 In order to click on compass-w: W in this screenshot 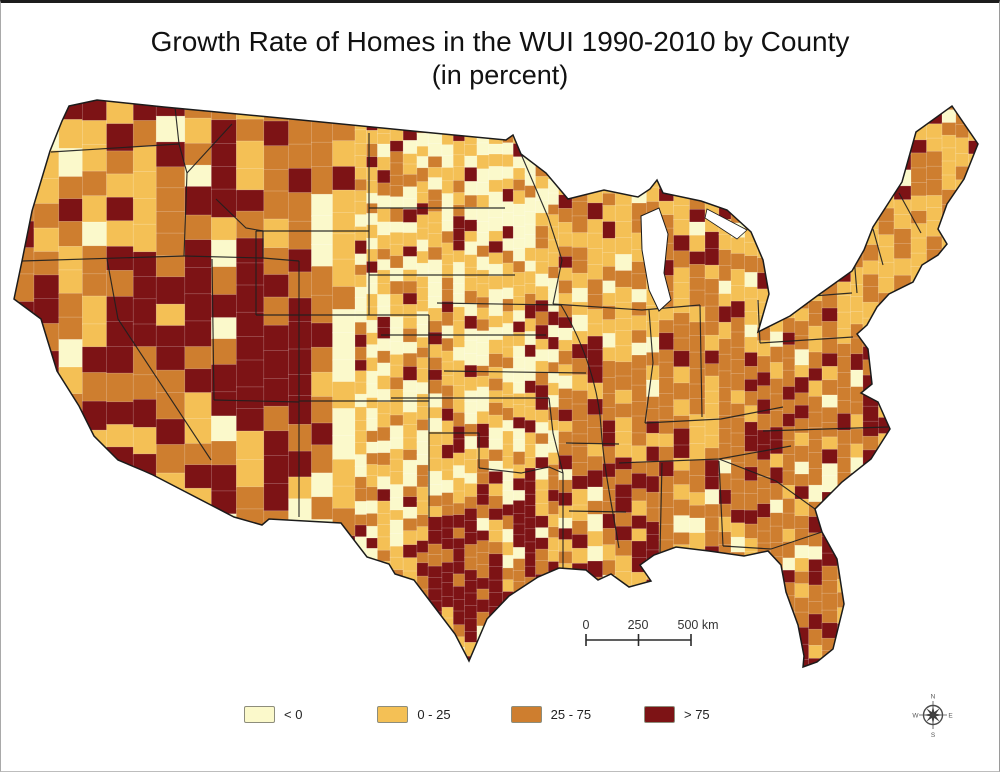, I will do `click(915, 716)`.